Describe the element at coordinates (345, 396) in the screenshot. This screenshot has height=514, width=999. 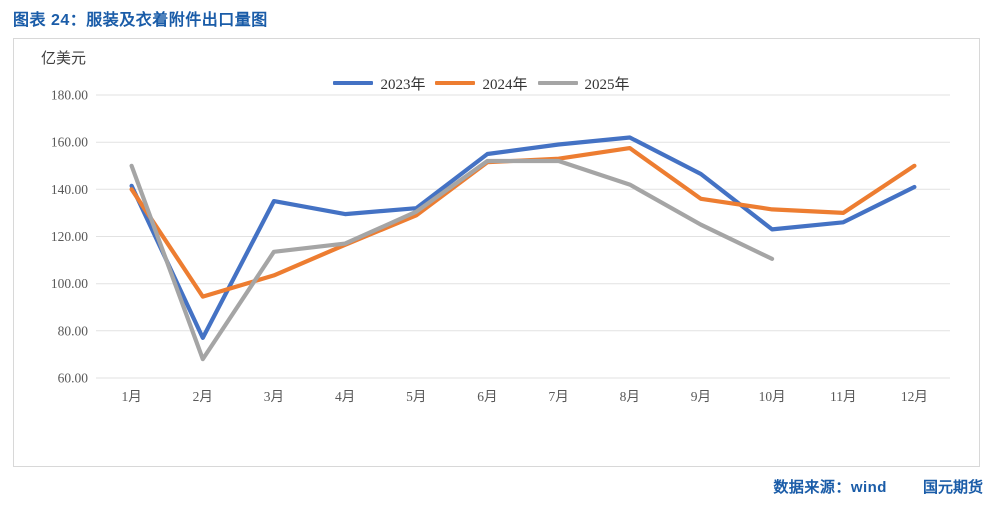
I see `svg-text: 4月` at that location.